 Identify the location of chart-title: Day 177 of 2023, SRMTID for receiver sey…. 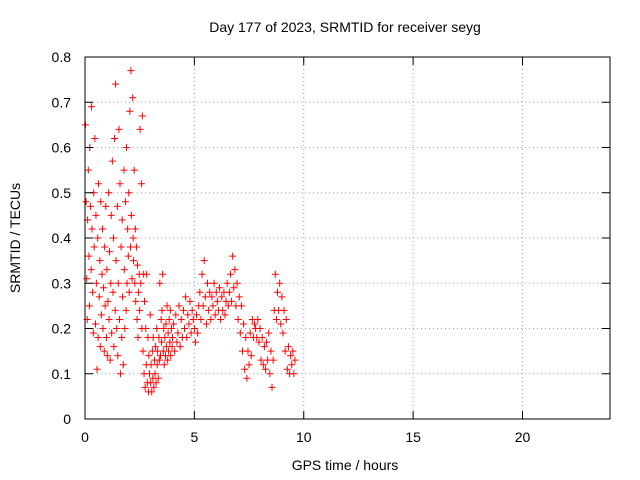
(345, 27).